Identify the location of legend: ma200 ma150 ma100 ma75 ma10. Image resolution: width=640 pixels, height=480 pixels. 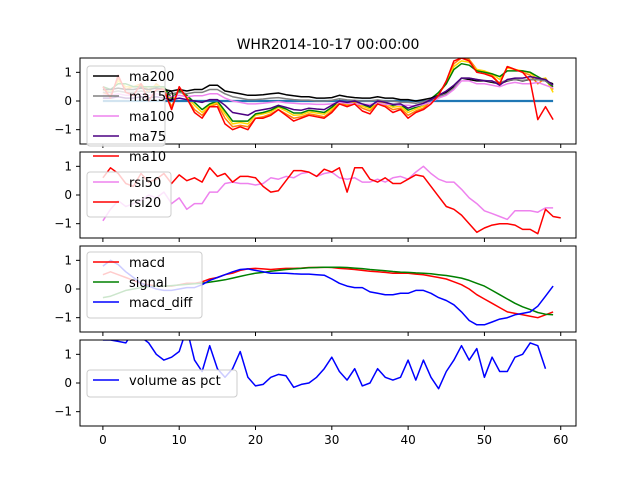
(130, 115).